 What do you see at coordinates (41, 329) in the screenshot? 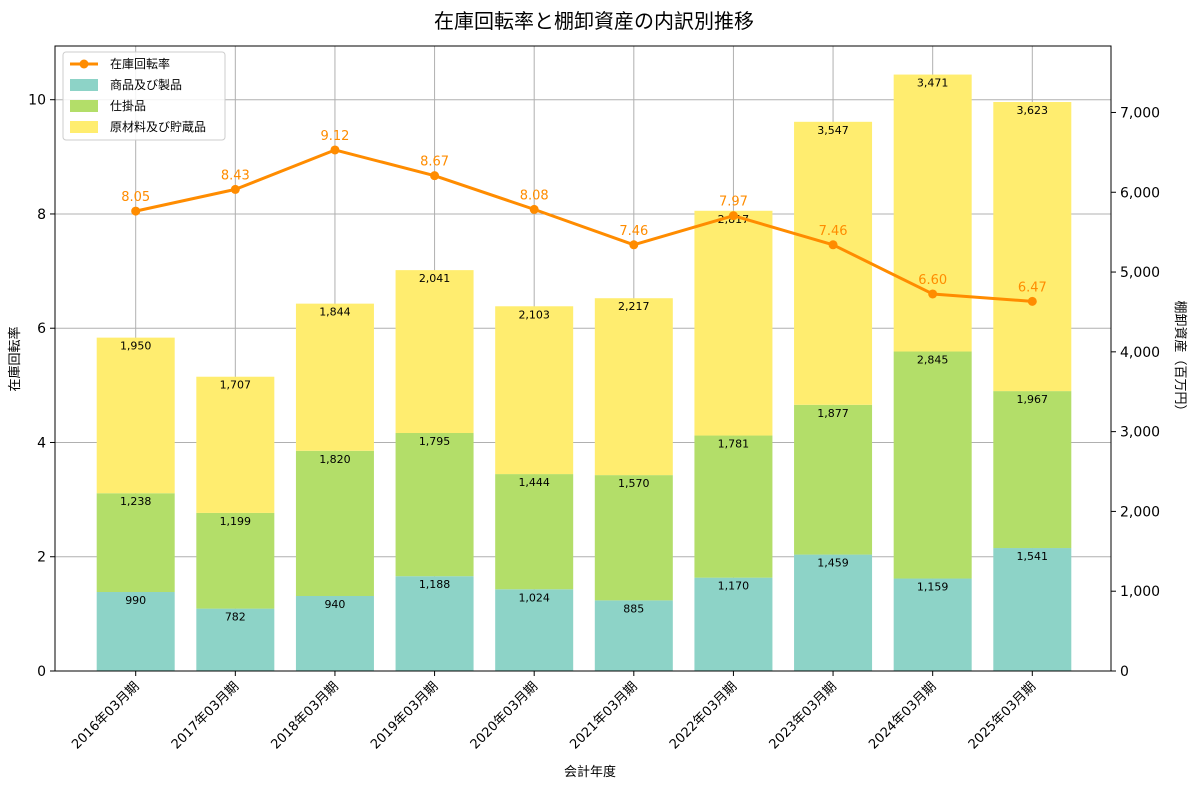
I see `left-tick-label: 6` at bounding box center [41, 329].